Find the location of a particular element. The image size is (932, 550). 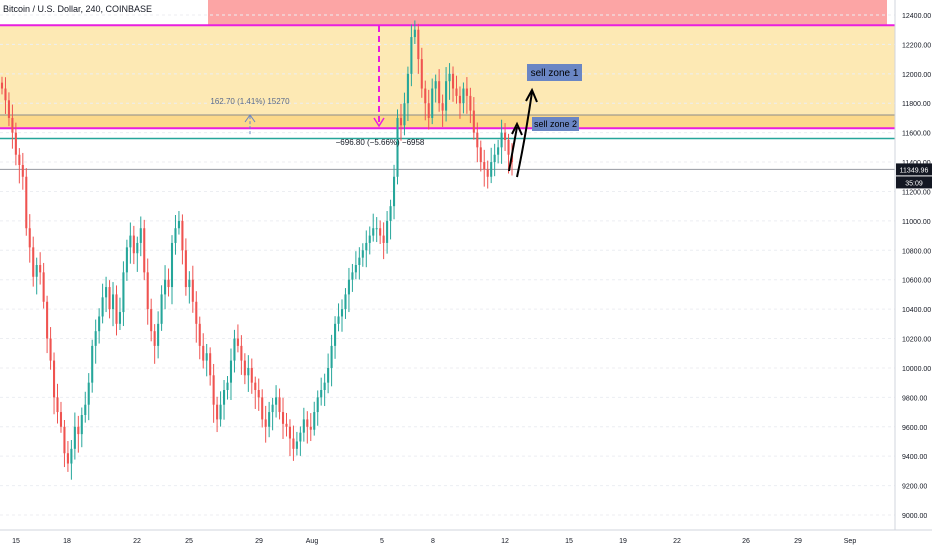

red-zone is located at coordinates (547, 13).